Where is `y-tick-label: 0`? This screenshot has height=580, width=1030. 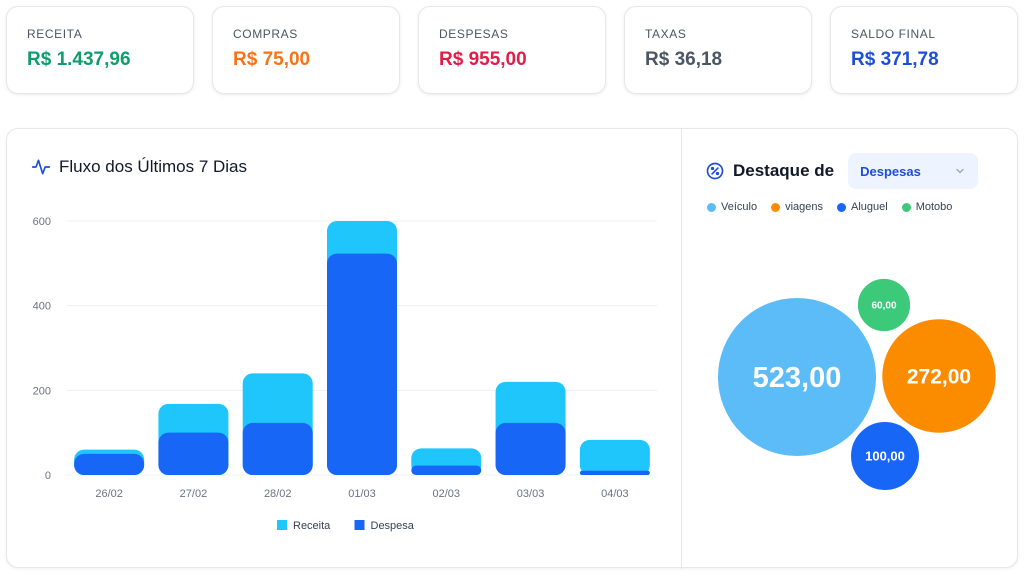
y-tick-label: 0 is located at coordinates (48, 476).